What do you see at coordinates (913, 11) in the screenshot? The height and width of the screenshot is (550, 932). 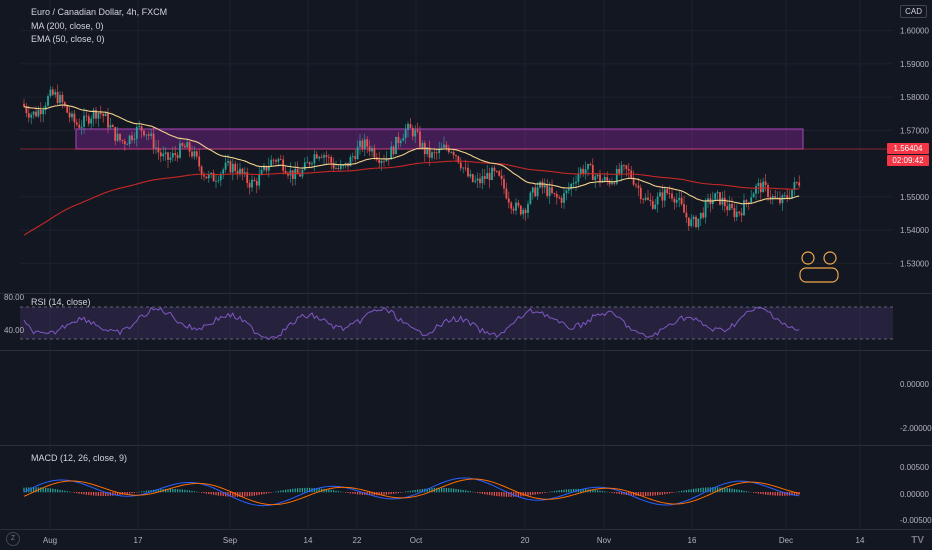 I see `currency-badge: CAD` at bounding box center [913, 11].